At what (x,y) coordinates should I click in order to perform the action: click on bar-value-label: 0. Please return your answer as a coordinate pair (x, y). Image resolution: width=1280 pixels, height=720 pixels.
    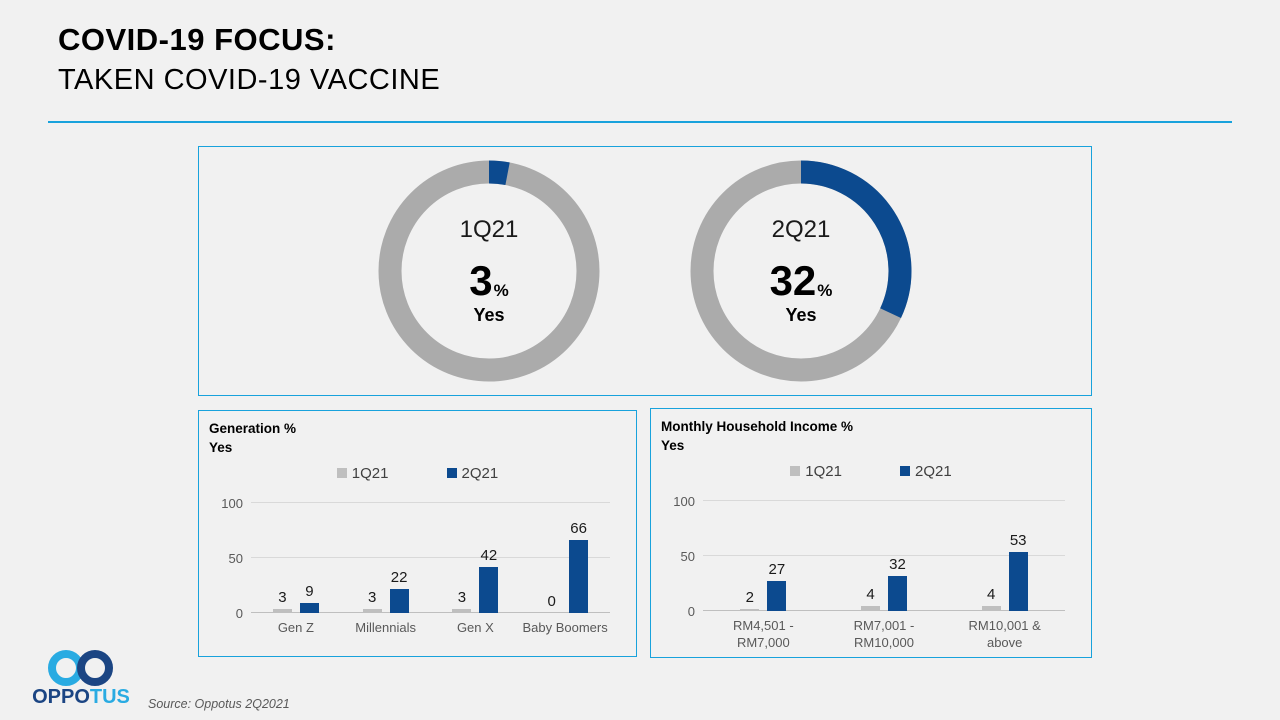
    Looking at the image, I should click on (551, 601).